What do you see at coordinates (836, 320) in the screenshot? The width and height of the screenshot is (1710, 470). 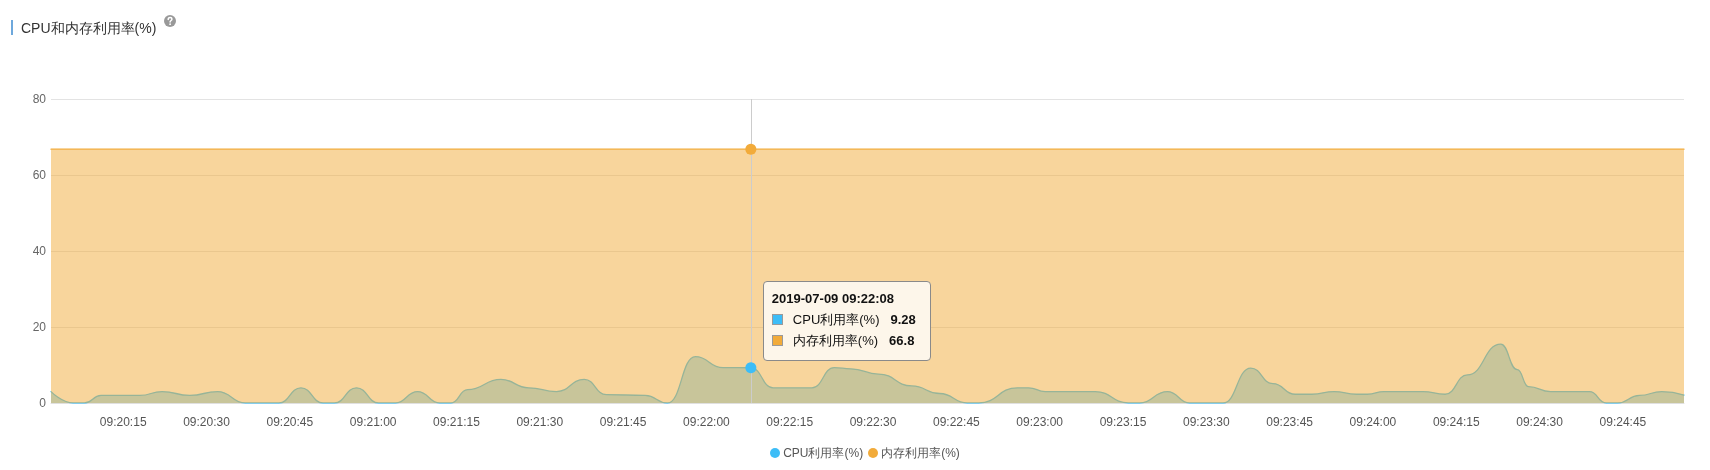 I see `legend-label: CPU利用率(%)` at bounding box center [836, 320].